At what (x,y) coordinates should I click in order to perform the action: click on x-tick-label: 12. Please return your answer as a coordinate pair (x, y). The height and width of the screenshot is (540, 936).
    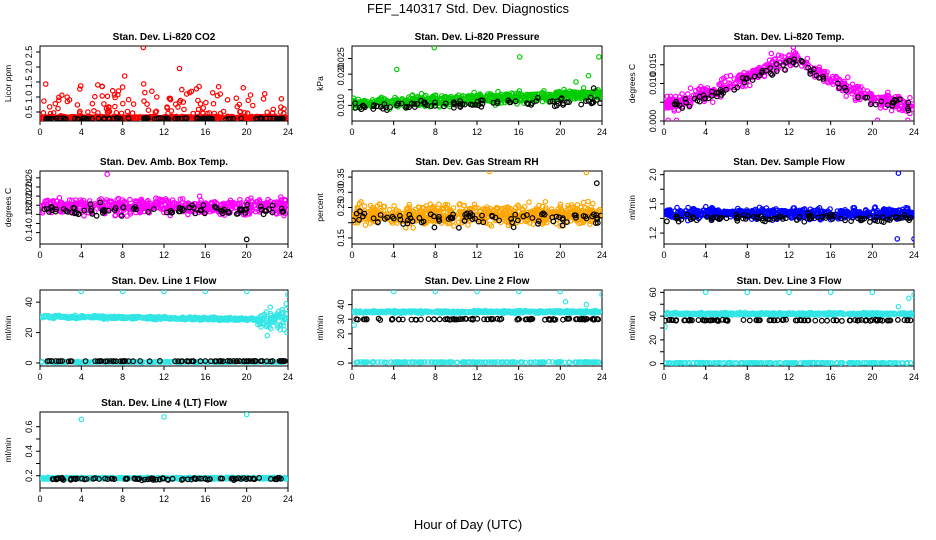
    Looking at the image, I should click on (164, 132).